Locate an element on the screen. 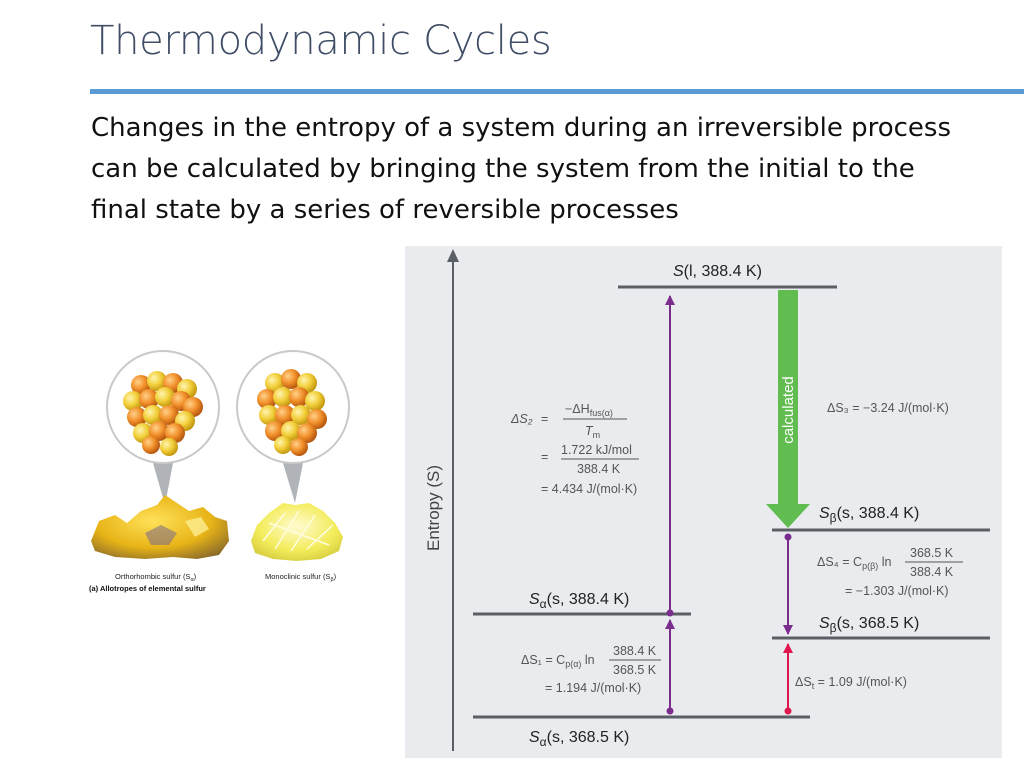 The height and width of the screenshot is (768, 1024). panel-label: (a) Allotropes of elemental sulfur is located at coordinates (147, 588).